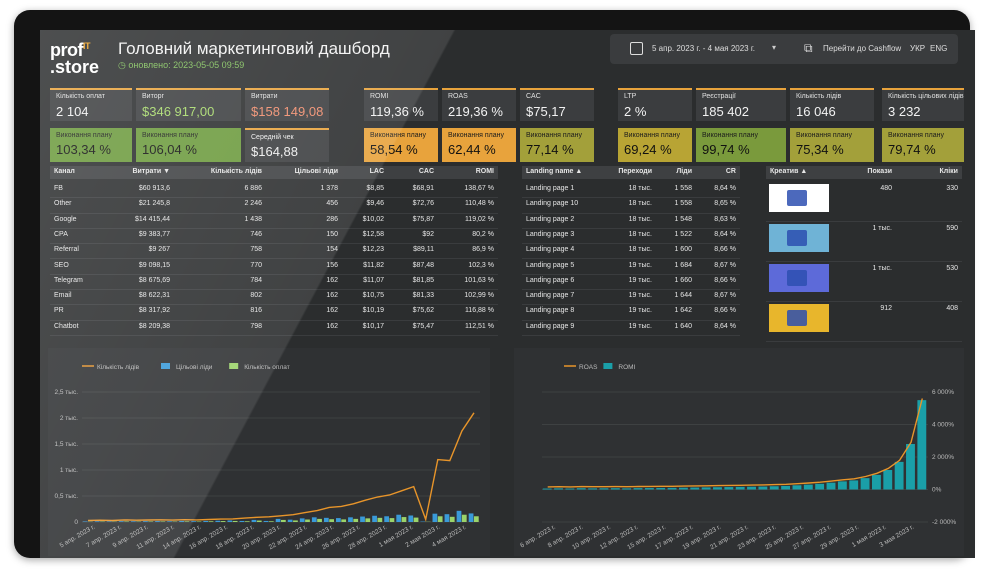 The height and width of the screenshot is (571, 985). What do you see at coordinates (683, 250) in the screenshot?
I see `table-cell: 1 600` at bounding box center [683, 250].